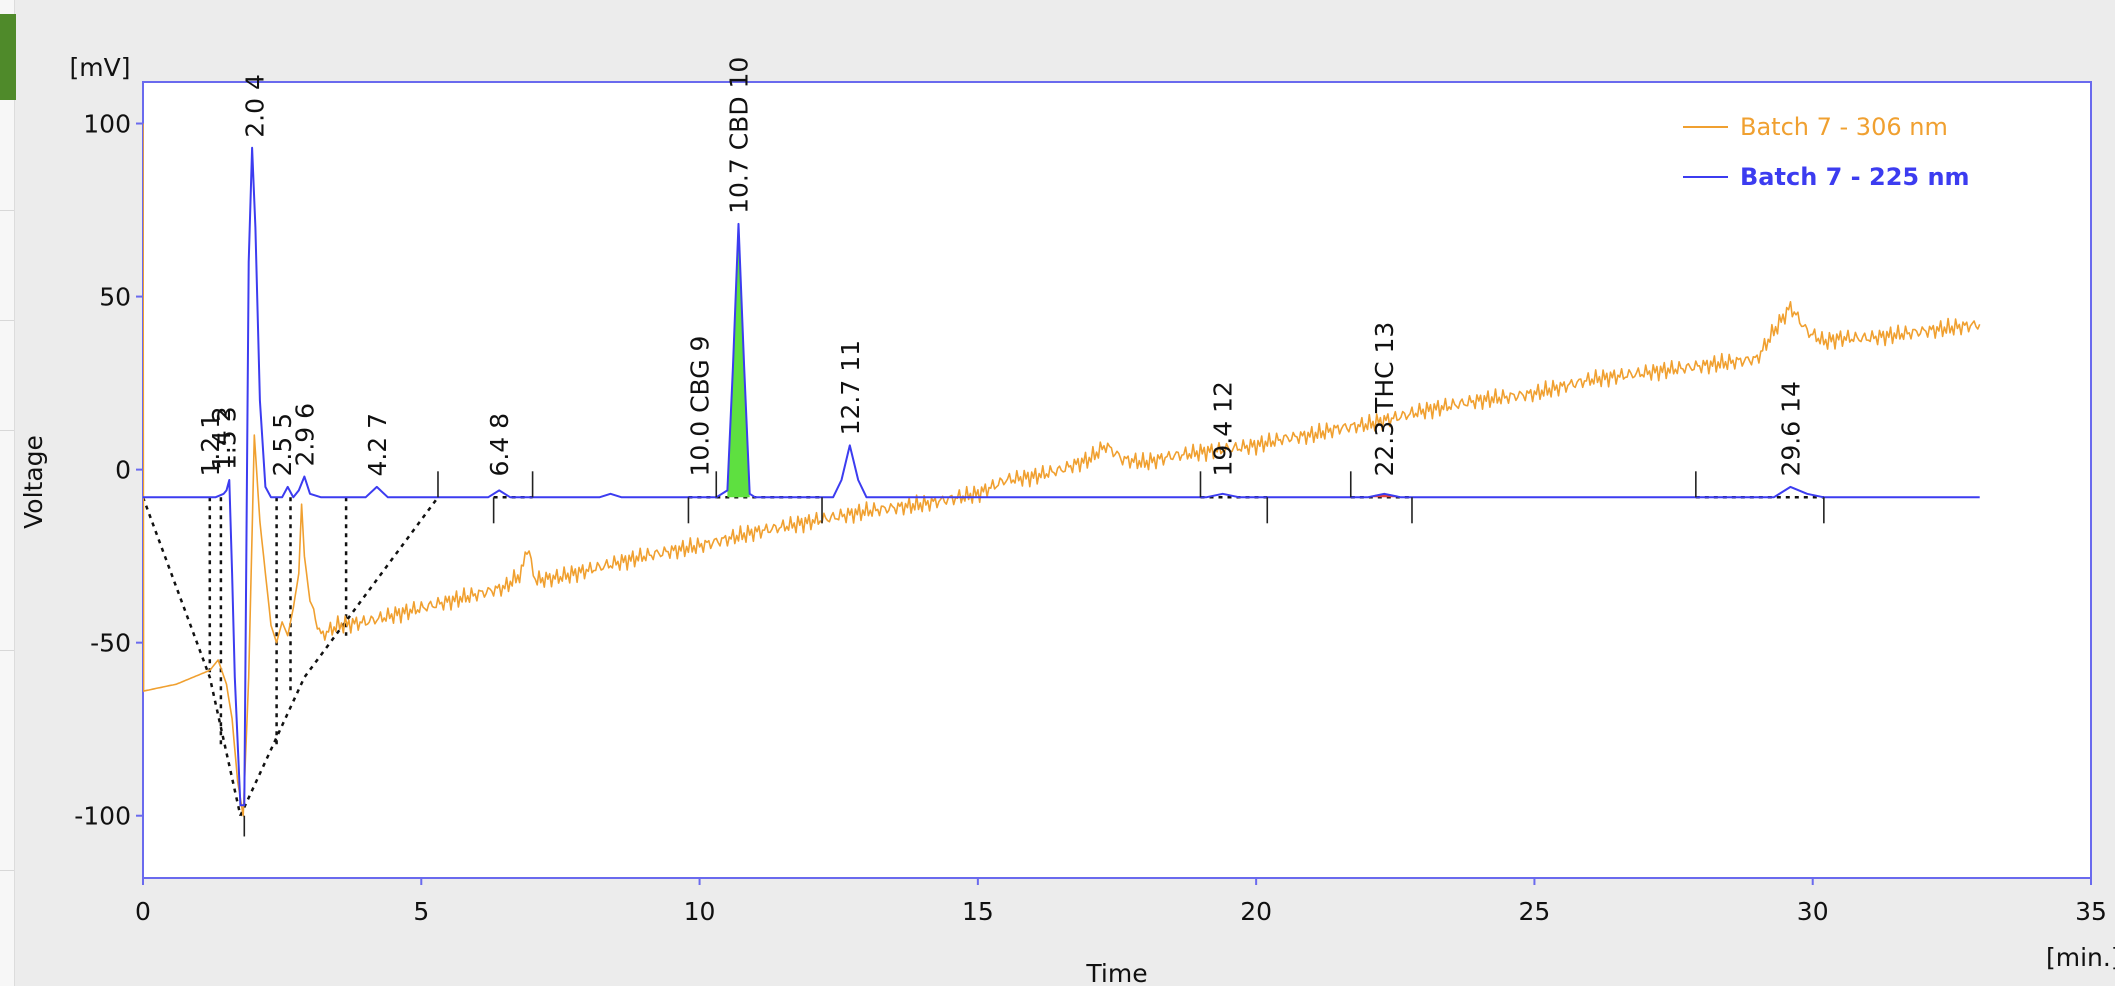 This screenshot has width=2115, height=986. I want to click on peak-label: 22.3 THC 13, so click(1384, 399).